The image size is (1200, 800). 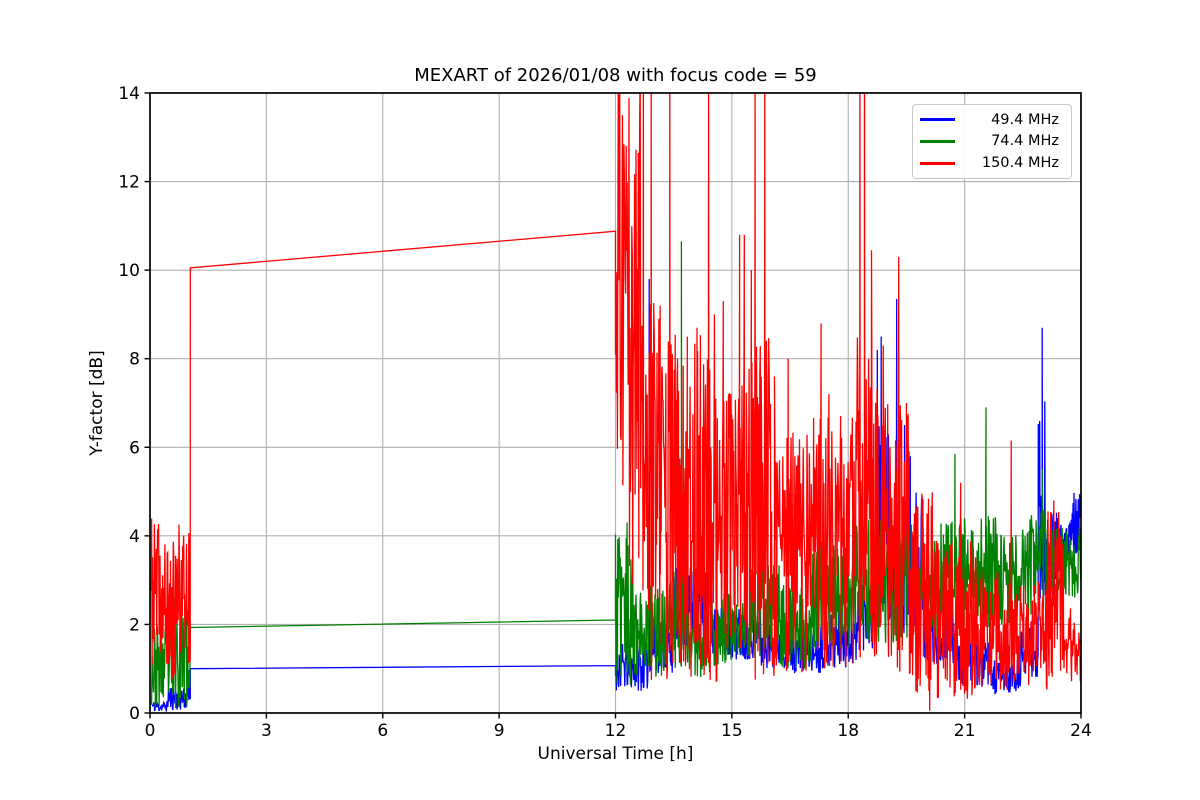 What do you see at coordinates (134, 360) in the screenshot?
I see `y-tick-label: 8` at bounding box center [134, 360].